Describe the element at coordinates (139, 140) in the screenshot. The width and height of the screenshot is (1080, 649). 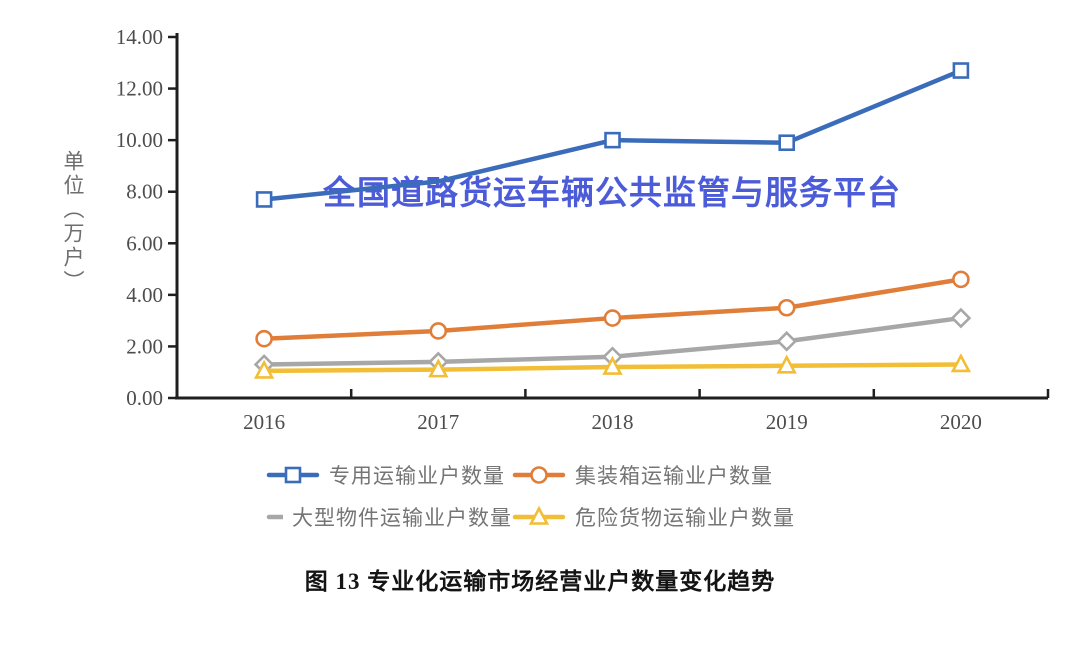
I see `y-tick-label: 10.00` at that location.